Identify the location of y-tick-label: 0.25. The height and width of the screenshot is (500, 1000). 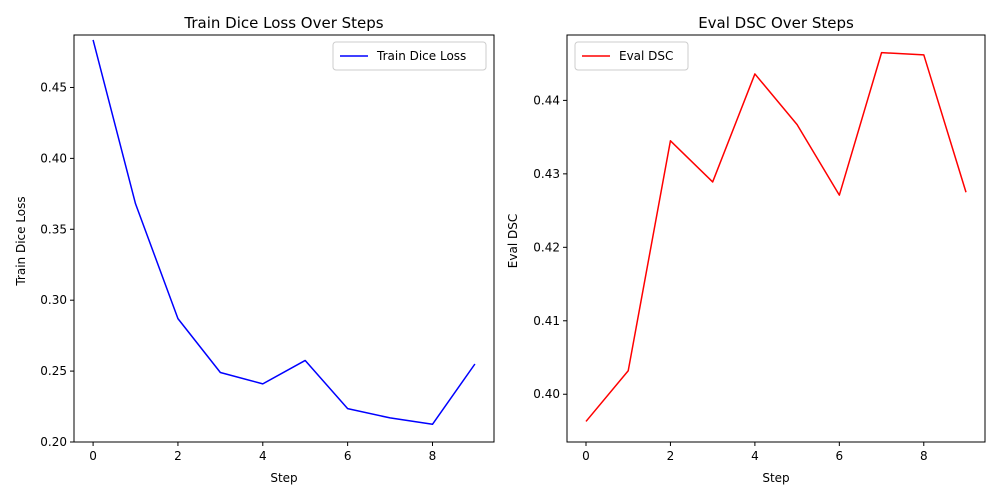
(53, 371).